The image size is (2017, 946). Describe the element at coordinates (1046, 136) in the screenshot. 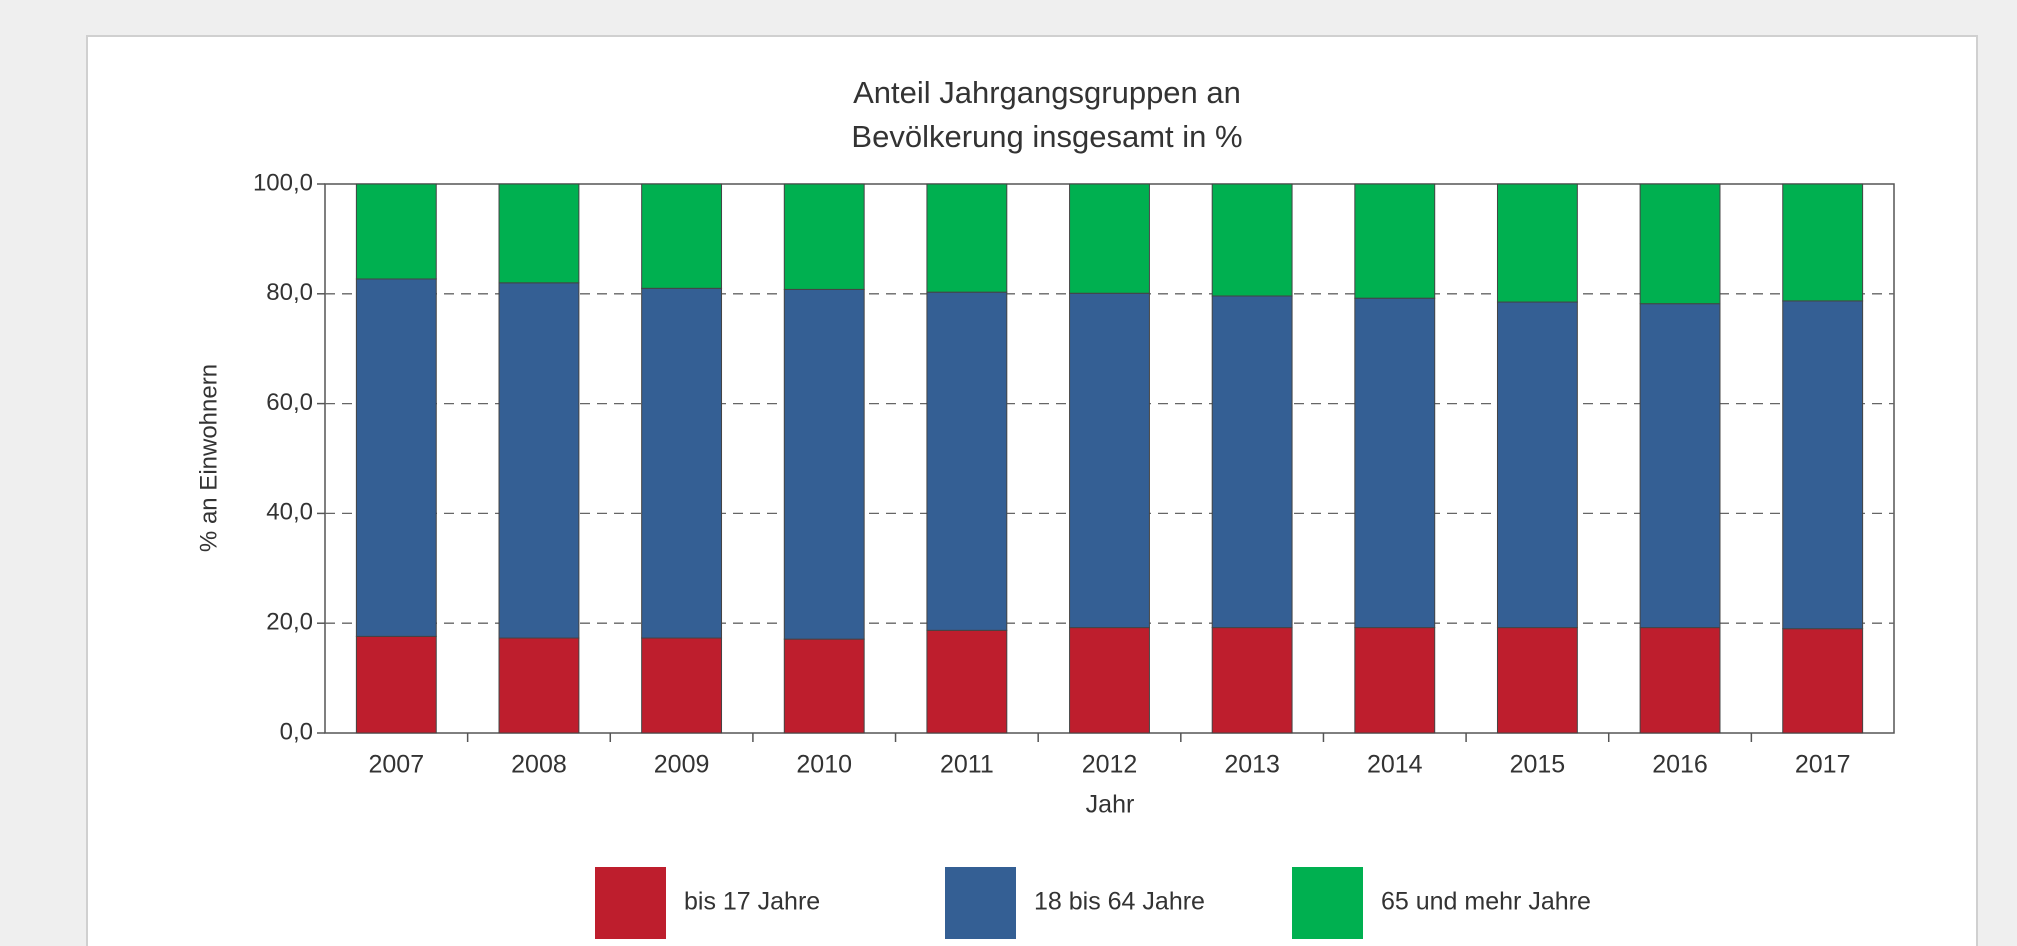

I see `chart-title: Bevölkerung insgesamt in %` at that location.